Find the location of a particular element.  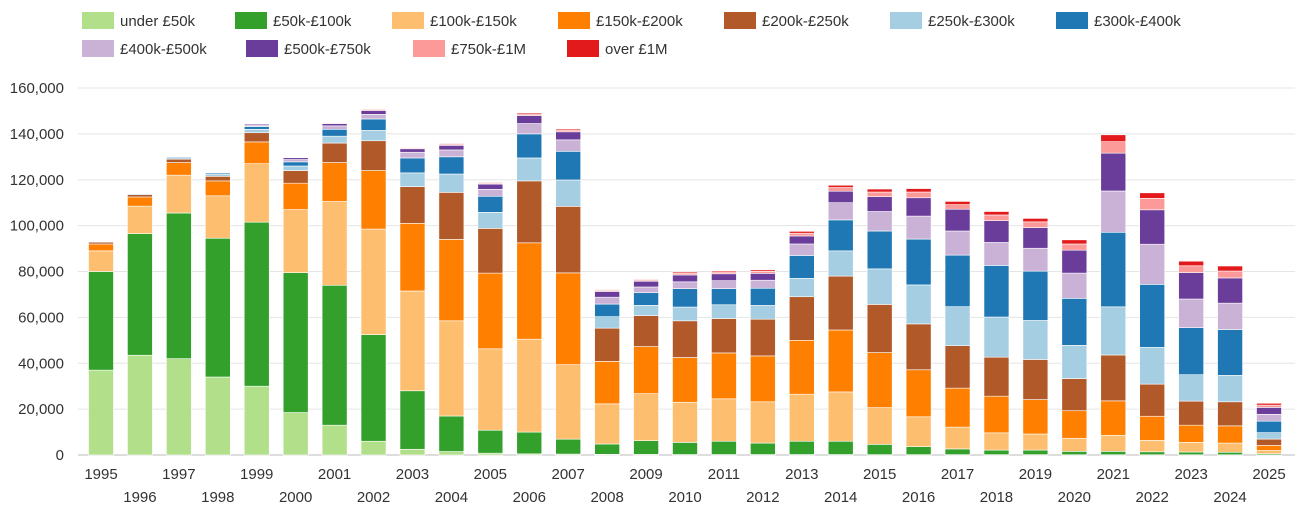

legend-label: £200k-£250k is located at coordinates (805, 21).